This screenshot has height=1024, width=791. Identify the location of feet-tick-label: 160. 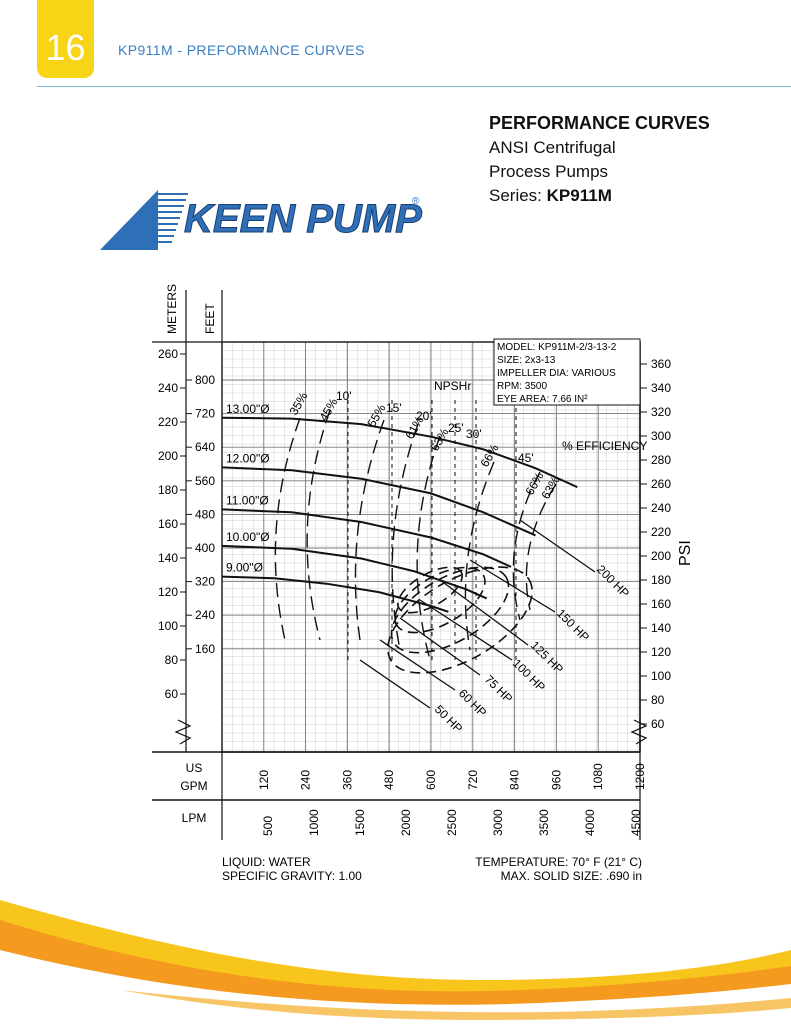
(205, 649).